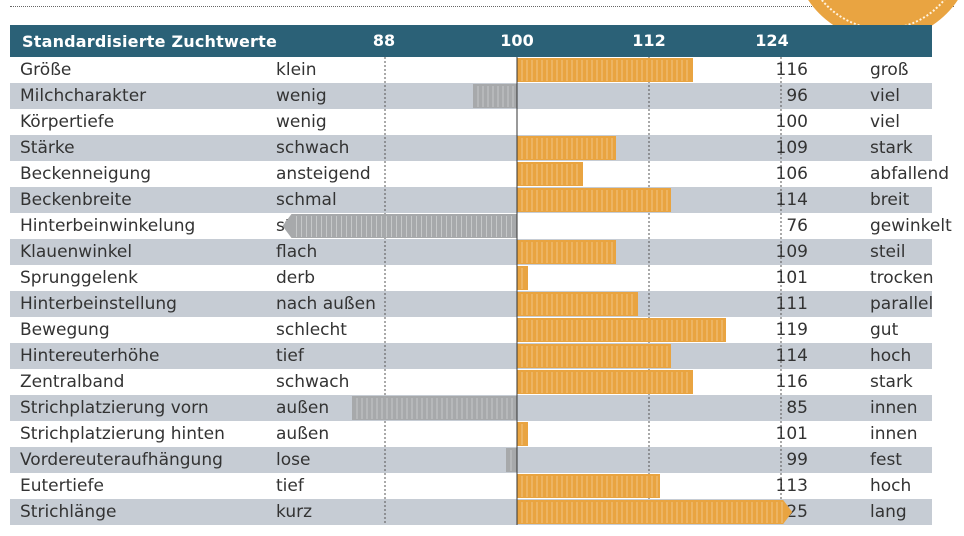 The height and width of the screenshot is (536, 964). What do you see at coordinates (294, 512) in the screenshot?
I see `low-pole-label: kurz` at bounding box center [294, 512].